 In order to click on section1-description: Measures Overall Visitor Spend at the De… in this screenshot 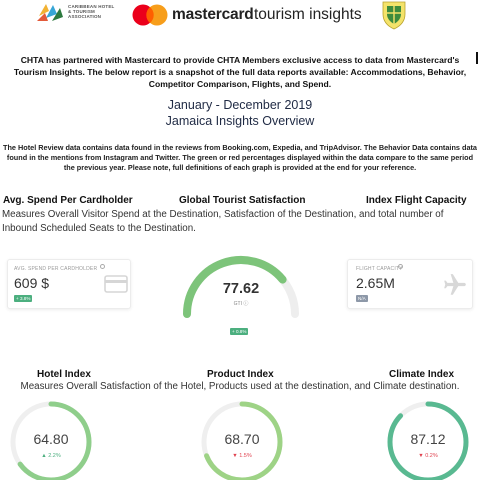, I will do `click(223, 221)`.